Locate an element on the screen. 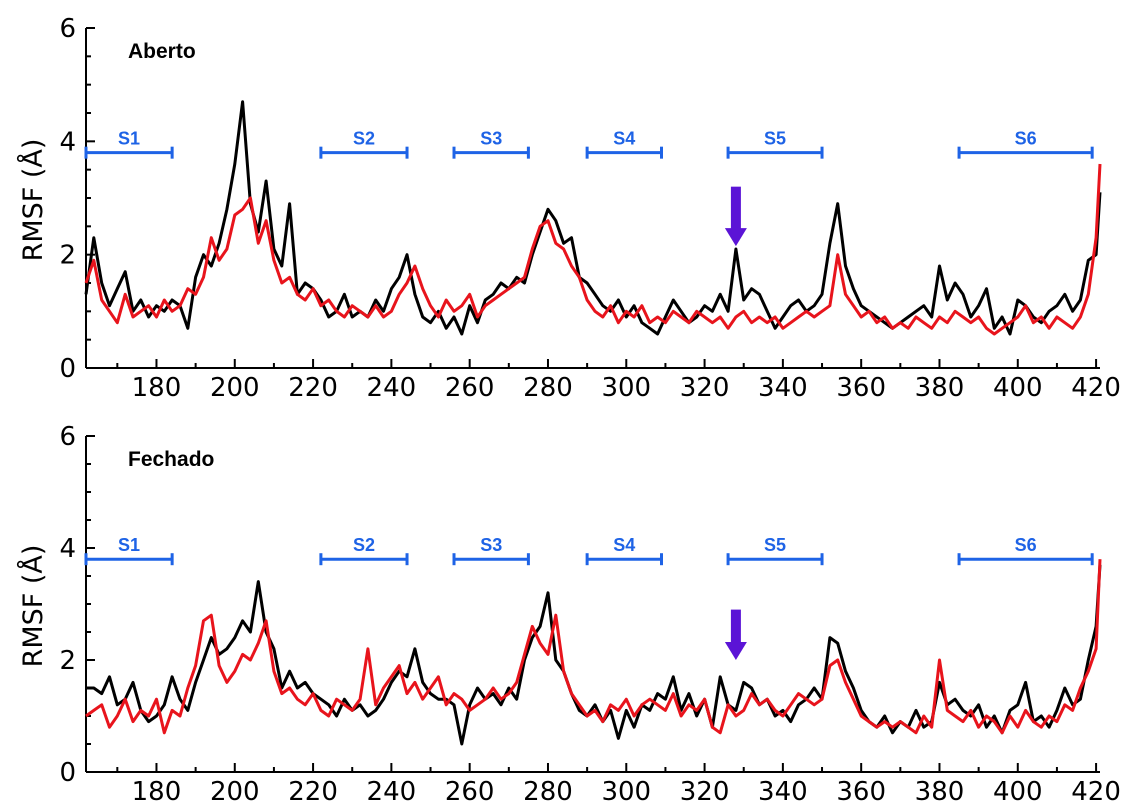  panel-title: Aberto is located at coordinates (162, 51).